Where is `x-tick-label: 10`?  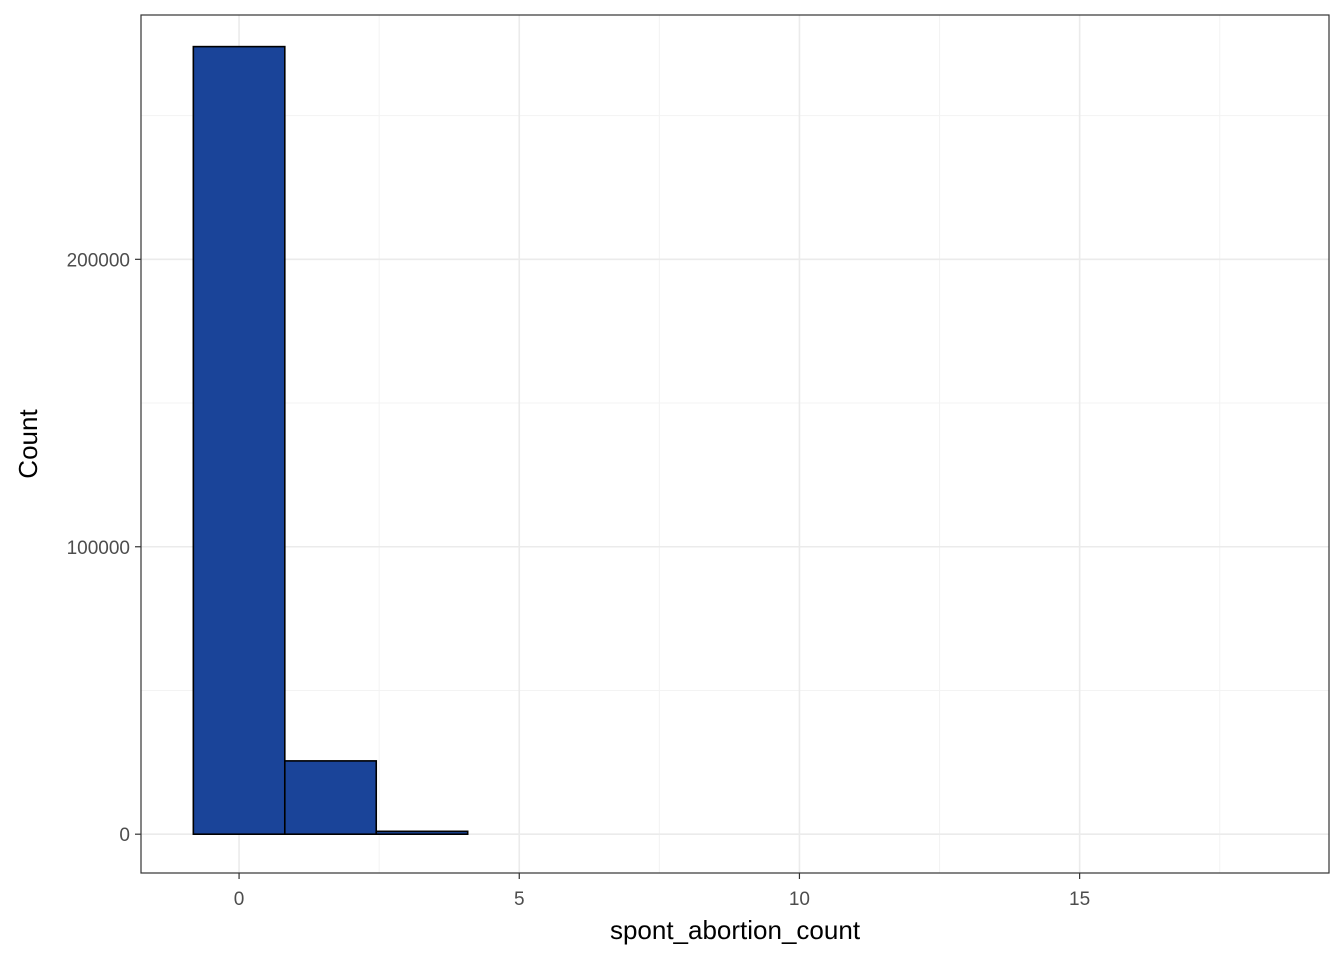 x-tick-label: 10 is located at coordinates (799, 899).